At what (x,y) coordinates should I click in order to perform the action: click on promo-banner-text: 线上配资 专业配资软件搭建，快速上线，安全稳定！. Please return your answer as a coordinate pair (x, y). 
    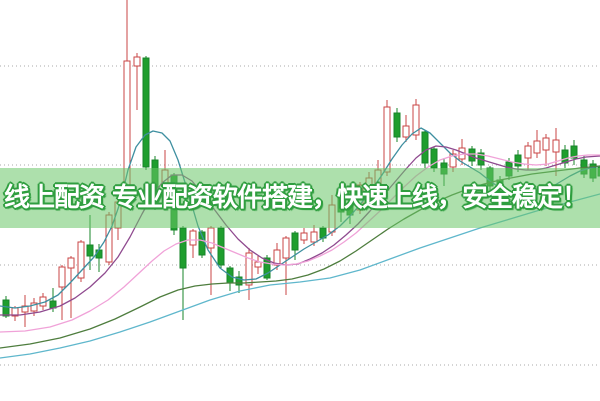
    Looking at the image, I should click on (296, 198).